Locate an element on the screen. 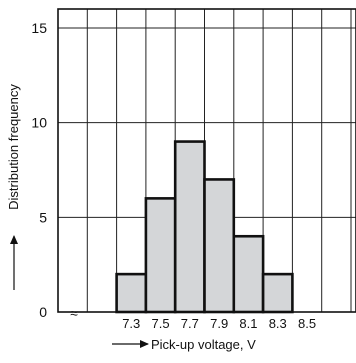 Image resolution: width=356 pixels, height=363 pixels. x-tick-label: 7.3 is located at coordinates (131, 323).